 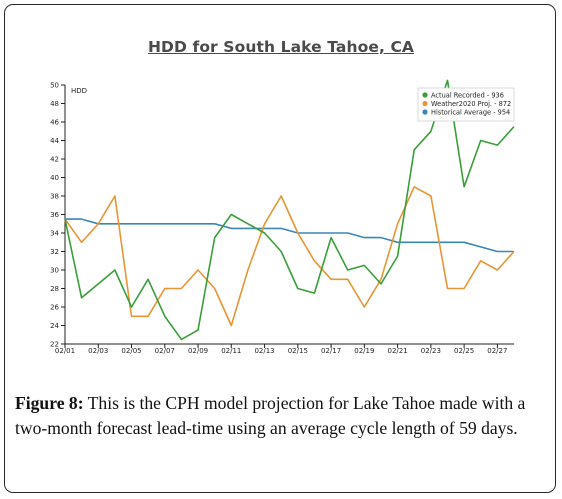 I want to click on y-tick-label: 48, so click(x=54, y=104).